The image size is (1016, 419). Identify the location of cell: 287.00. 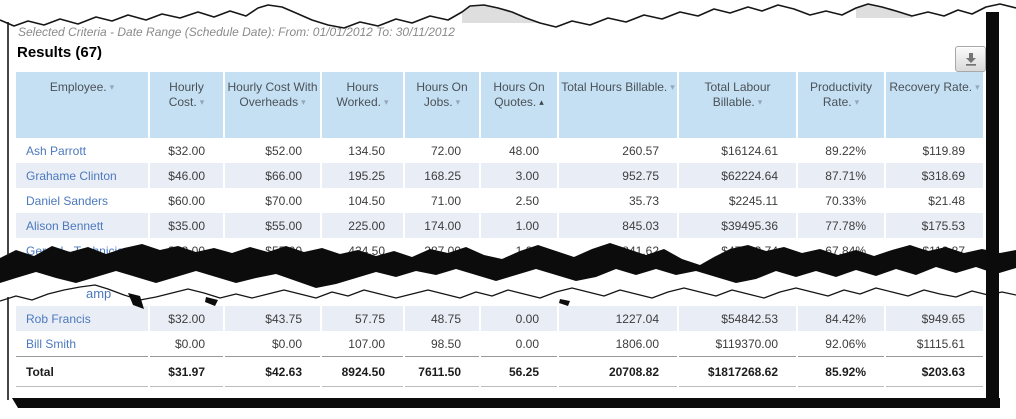
(442, 250).